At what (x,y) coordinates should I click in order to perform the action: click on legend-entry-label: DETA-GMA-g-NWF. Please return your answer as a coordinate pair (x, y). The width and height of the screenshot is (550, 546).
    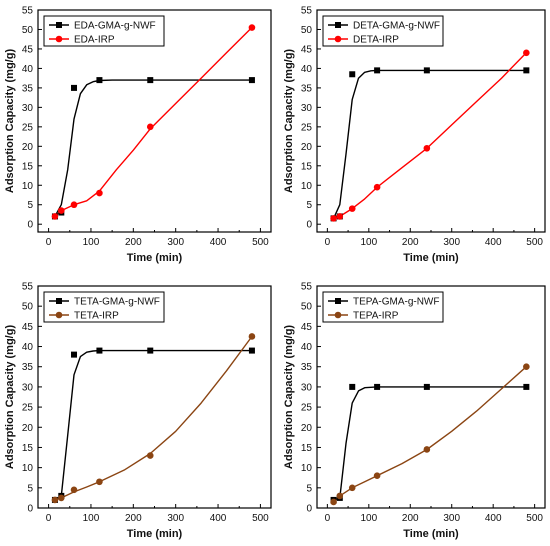
    Looking at the image, I should click on (396, 26).